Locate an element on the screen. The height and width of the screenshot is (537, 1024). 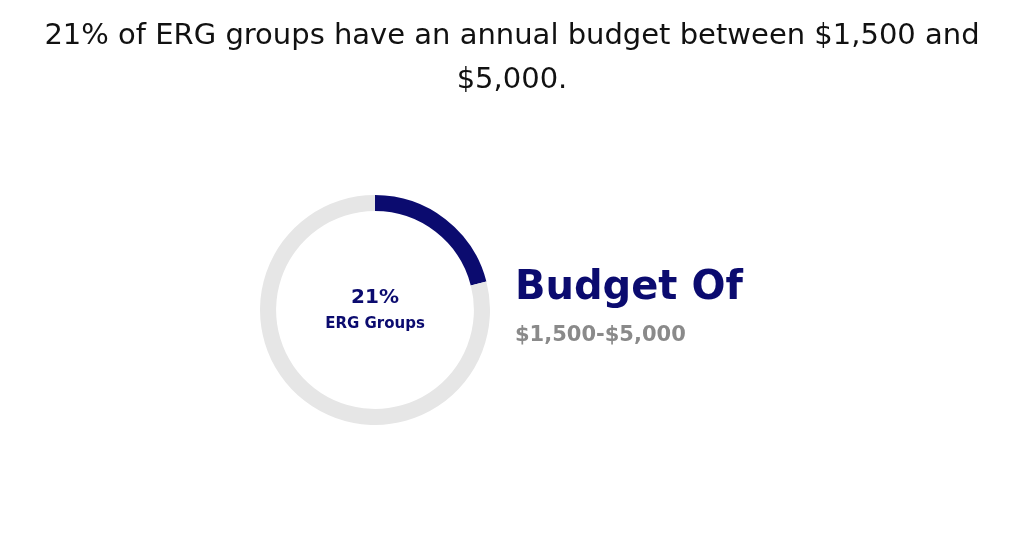
text: $1,500-$5,000 is located at coordinates (600, 334).